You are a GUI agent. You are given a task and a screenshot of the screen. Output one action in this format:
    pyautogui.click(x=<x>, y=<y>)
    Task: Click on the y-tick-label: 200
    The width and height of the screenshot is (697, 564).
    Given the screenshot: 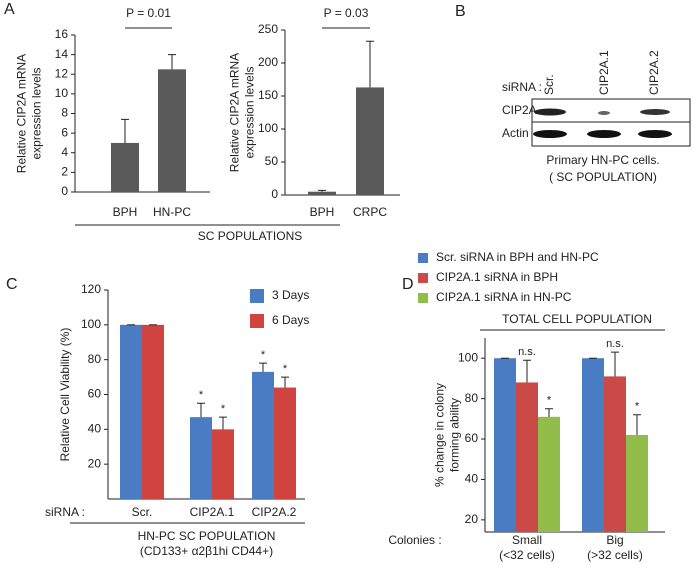 What is the action you would take?
    pyautogui.click(x=268, y=62)
    